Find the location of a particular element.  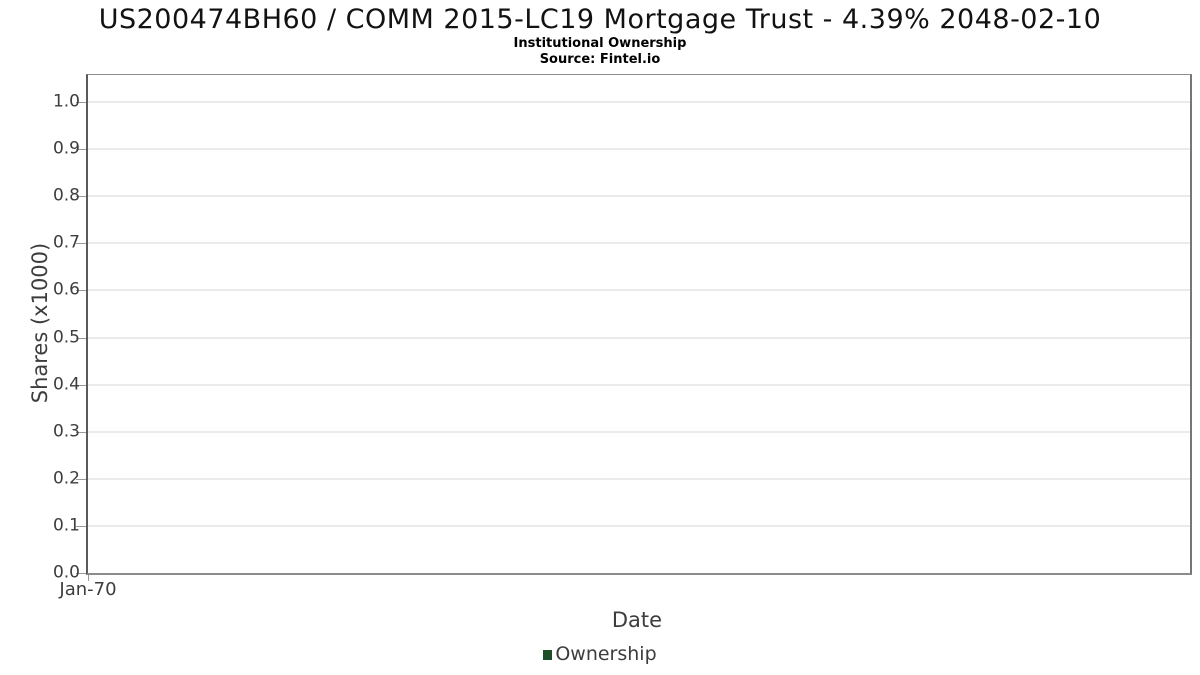

x-tick-mark is located at coordinates (88, 578).